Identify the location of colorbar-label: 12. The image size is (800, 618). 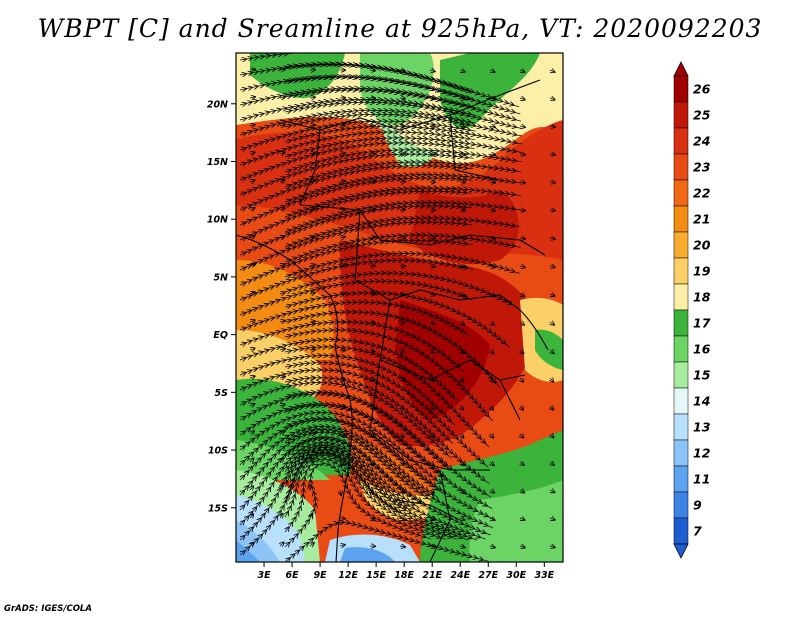
(701, 453).